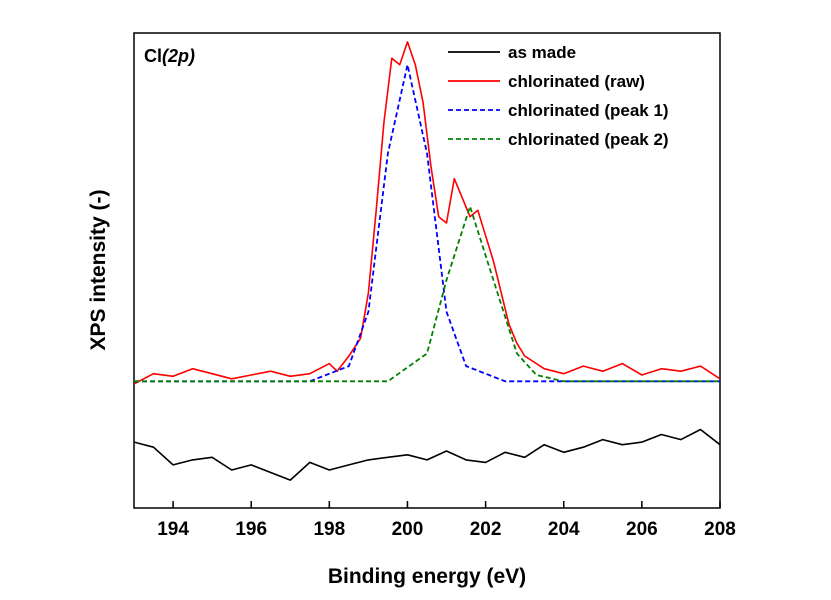 The image size is (831, 600). I want to click on legend-label-1: chlorinated (raw), so click(576, 81).